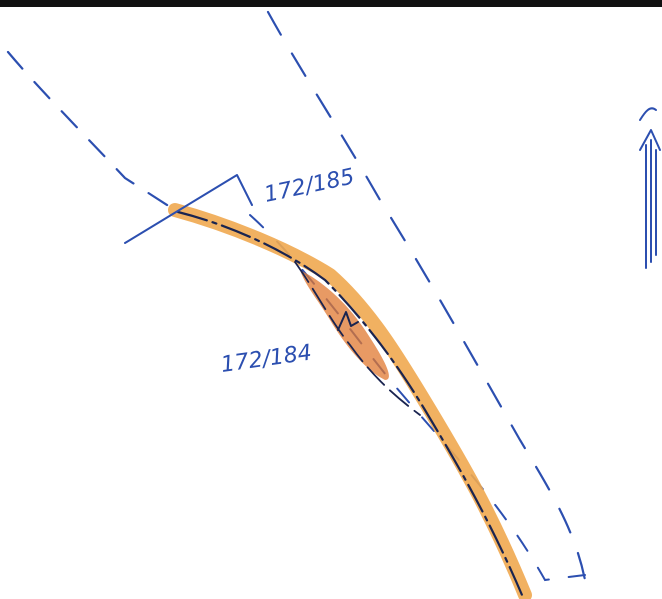 The image size is (662, 599). Describe the element at coordinates (331, 3) in the screenshot. I see `top-frame-border` at that location.